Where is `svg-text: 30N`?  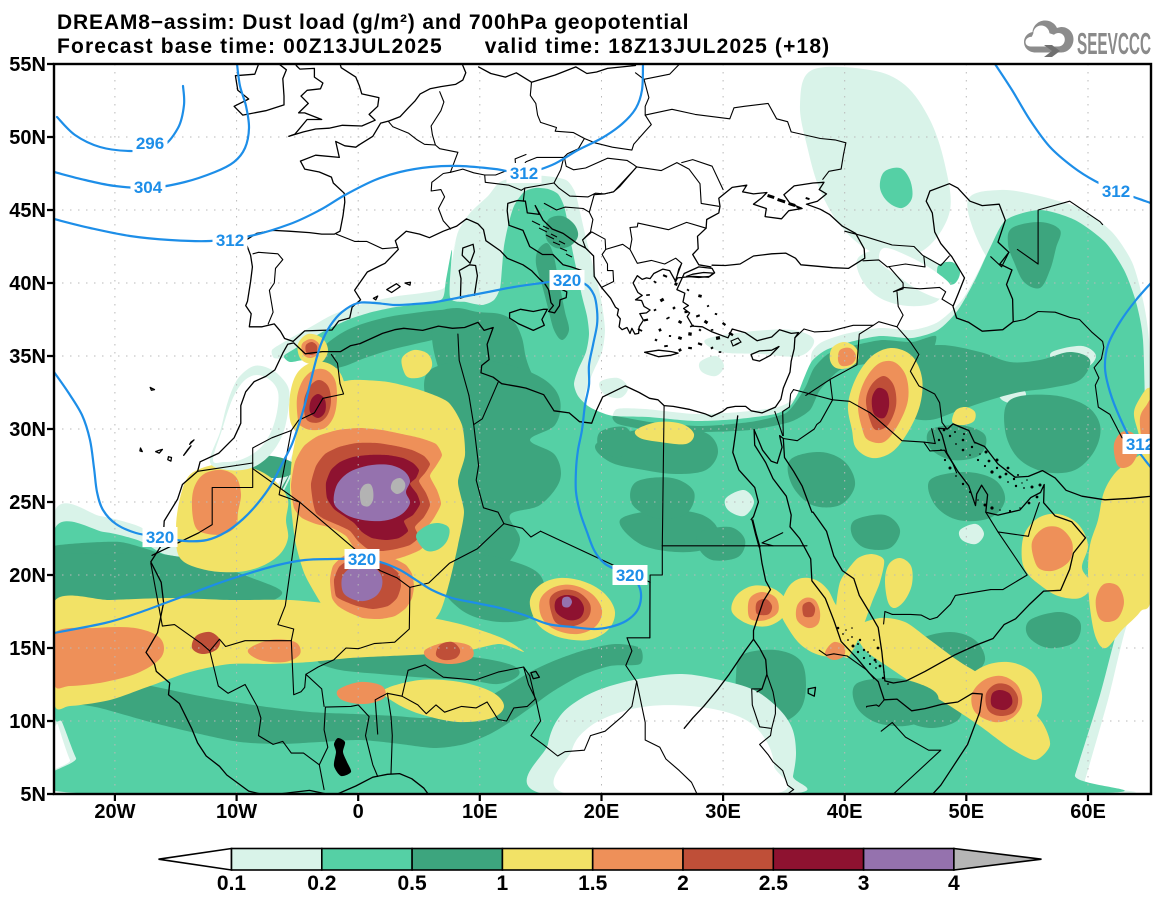
svg-text: 30N is located at coordinates (27, 430).